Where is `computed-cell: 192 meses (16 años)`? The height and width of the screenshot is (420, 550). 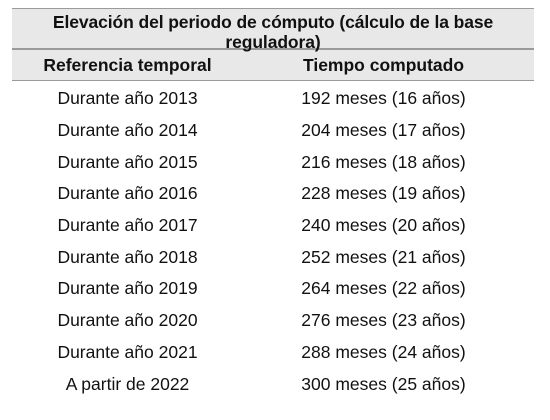 computed-cell: 192 meses (16 años) is located at coordinates (383, 98).